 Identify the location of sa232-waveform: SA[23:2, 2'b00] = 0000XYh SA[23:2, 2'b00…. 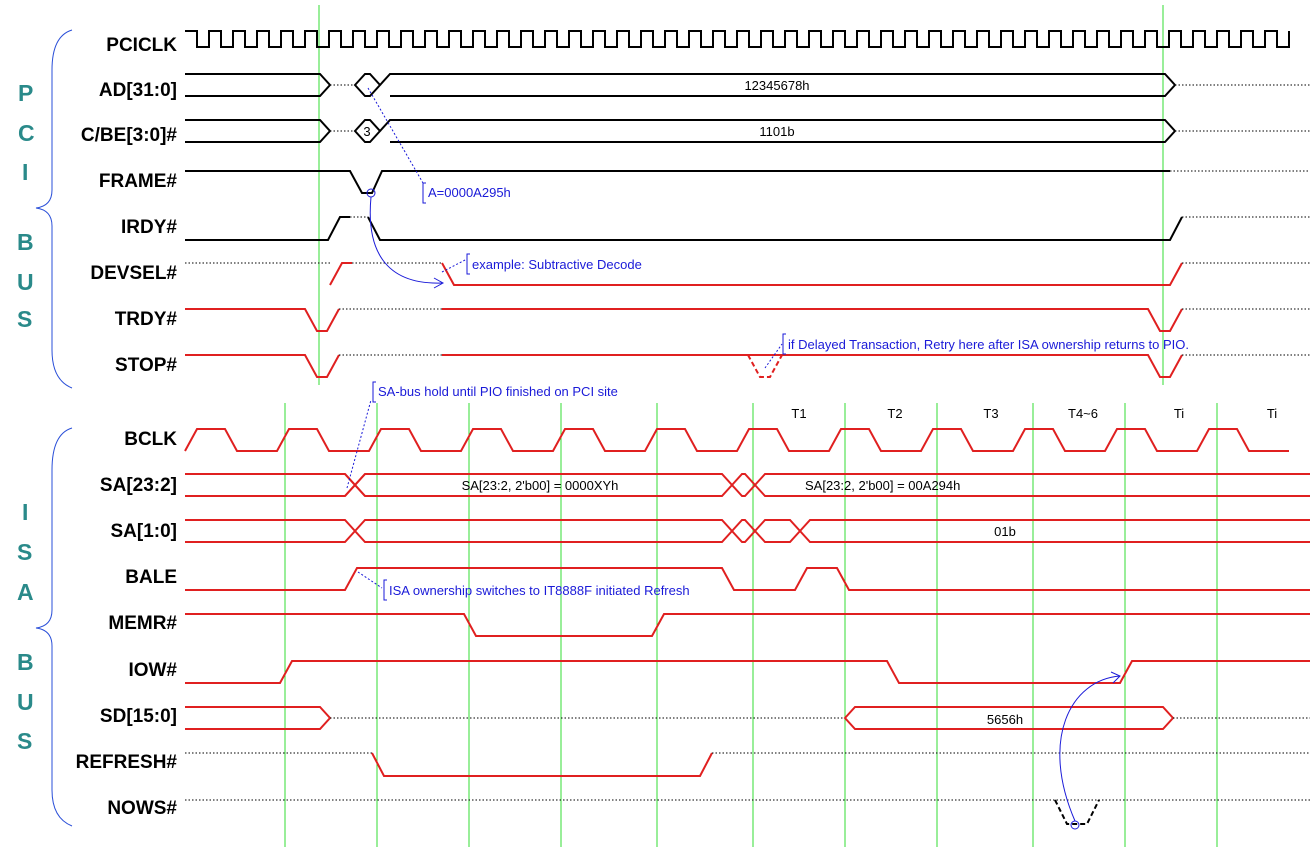
(747, 485).